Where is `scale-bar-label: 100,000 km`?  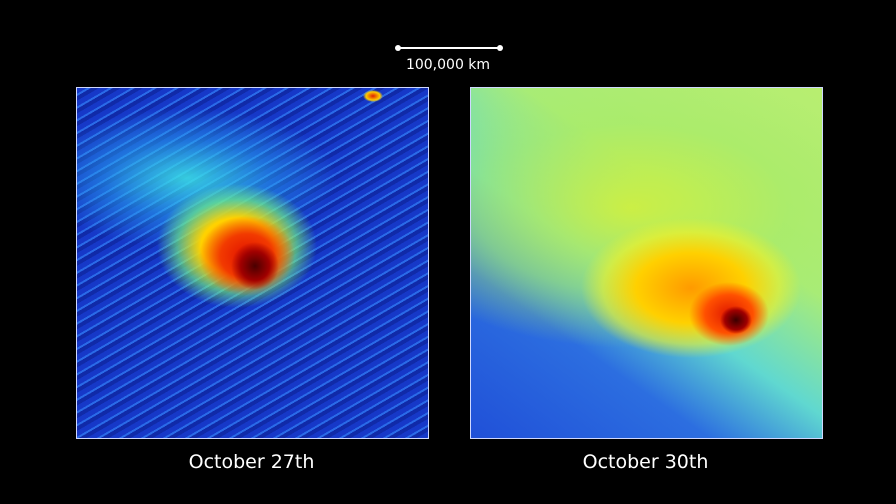 scale-bar-label: 100,000 km is located at coordinates (448, 65).